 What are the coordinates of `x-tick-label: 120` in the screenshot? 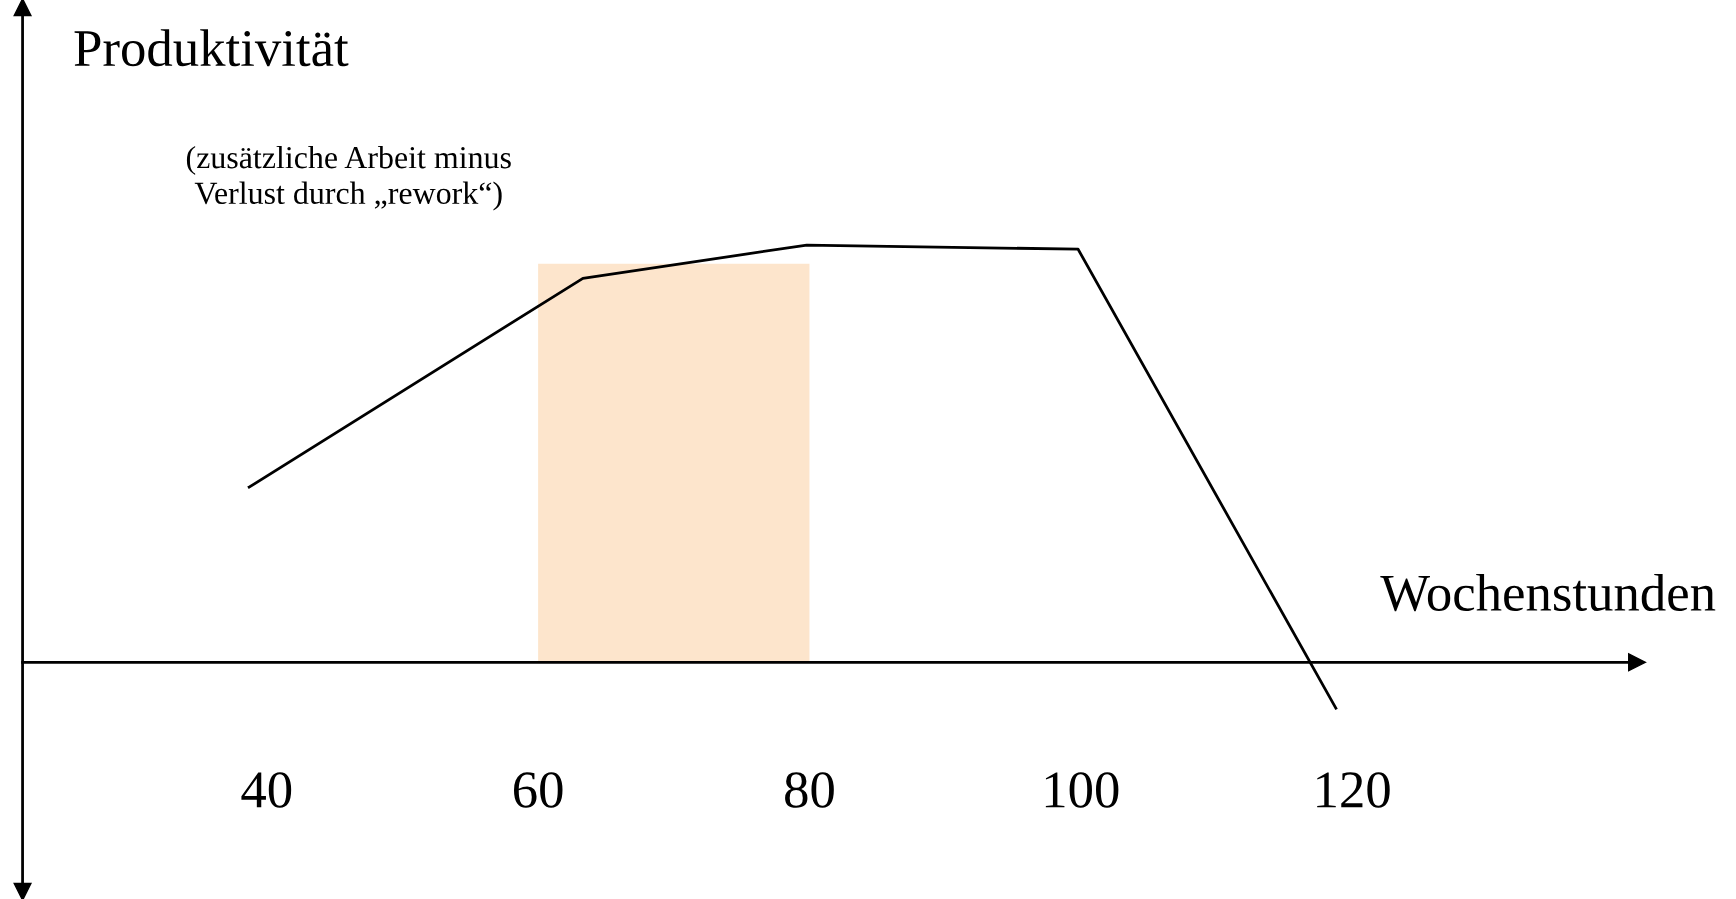 It's located at (1353, 790).